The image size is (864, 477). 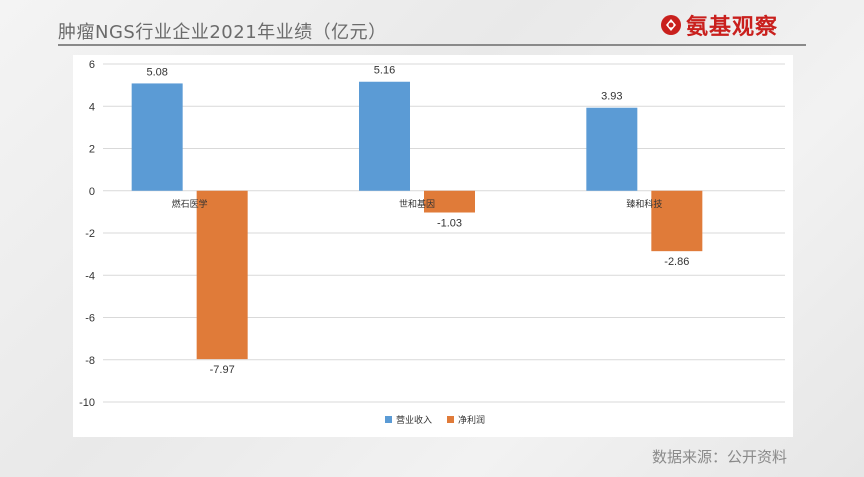 What do you see at coordinates (435, 420) in the screenshot?
I see `legend: 营业收入 净利润` at bounding box center [435, 420].